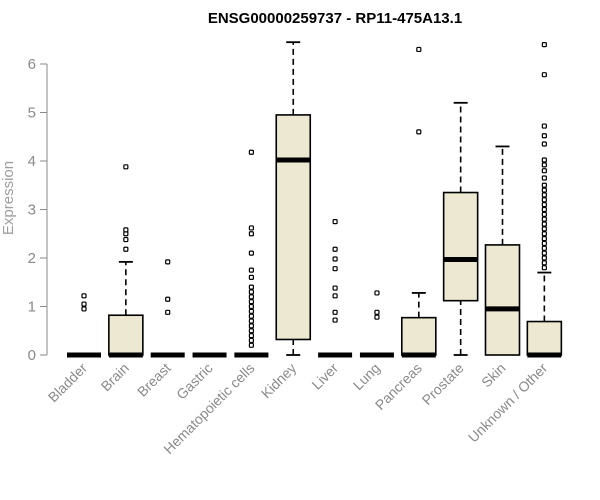 Image resolution: width=600 pixels, height=500 pixels. I want to click on y-tick-label: 6, so click(32, 64).